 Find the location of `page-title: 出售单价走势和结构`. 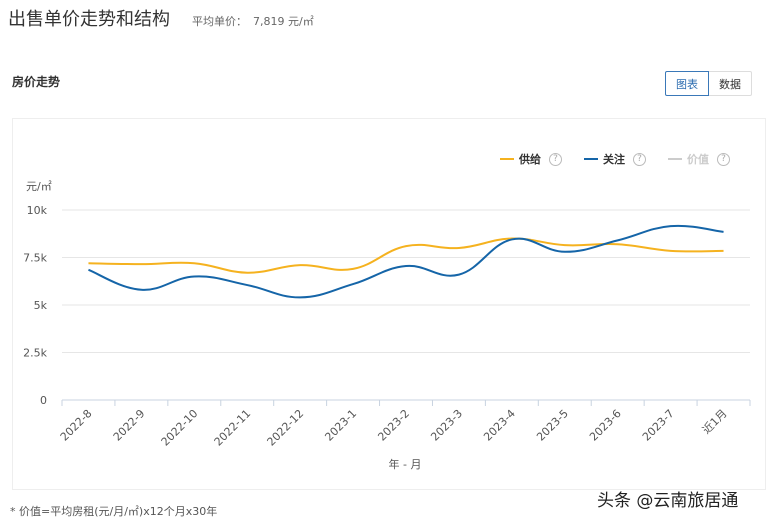

page-title: 出售单价走势和结构 is located at coordinates (89, 19).